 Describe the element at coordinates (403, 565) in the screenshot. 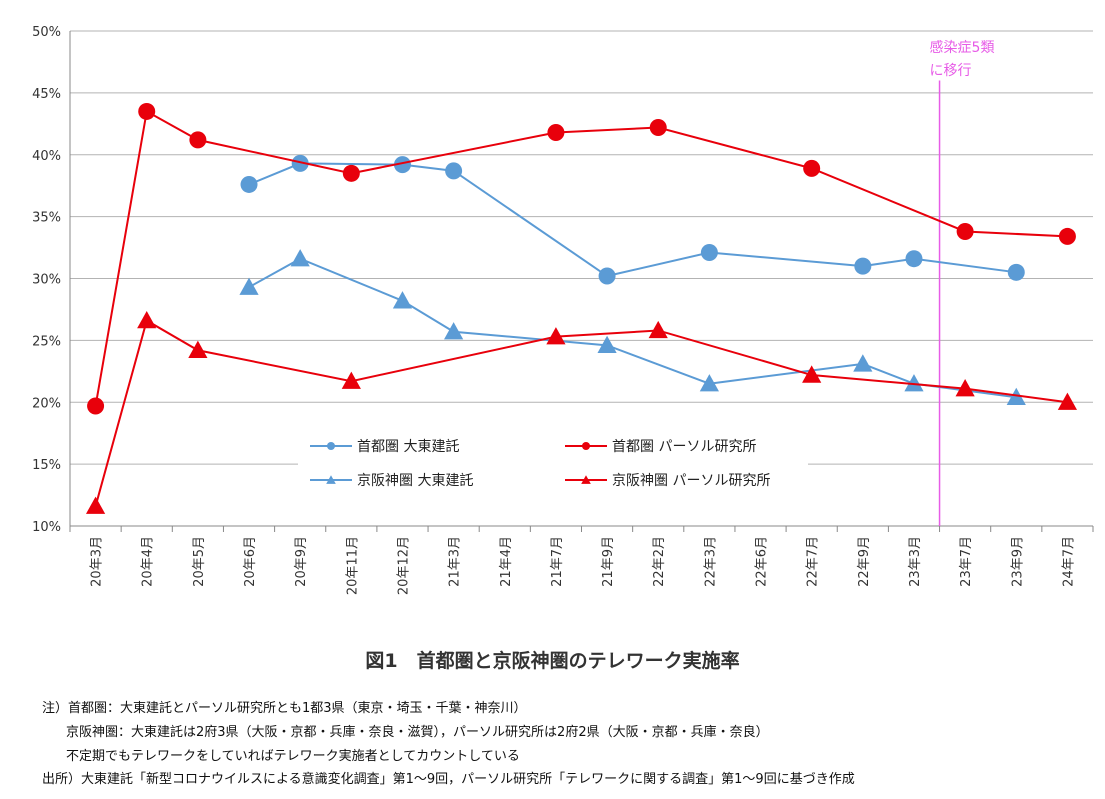

I see `x-tick-label: 20年12月` at that location.